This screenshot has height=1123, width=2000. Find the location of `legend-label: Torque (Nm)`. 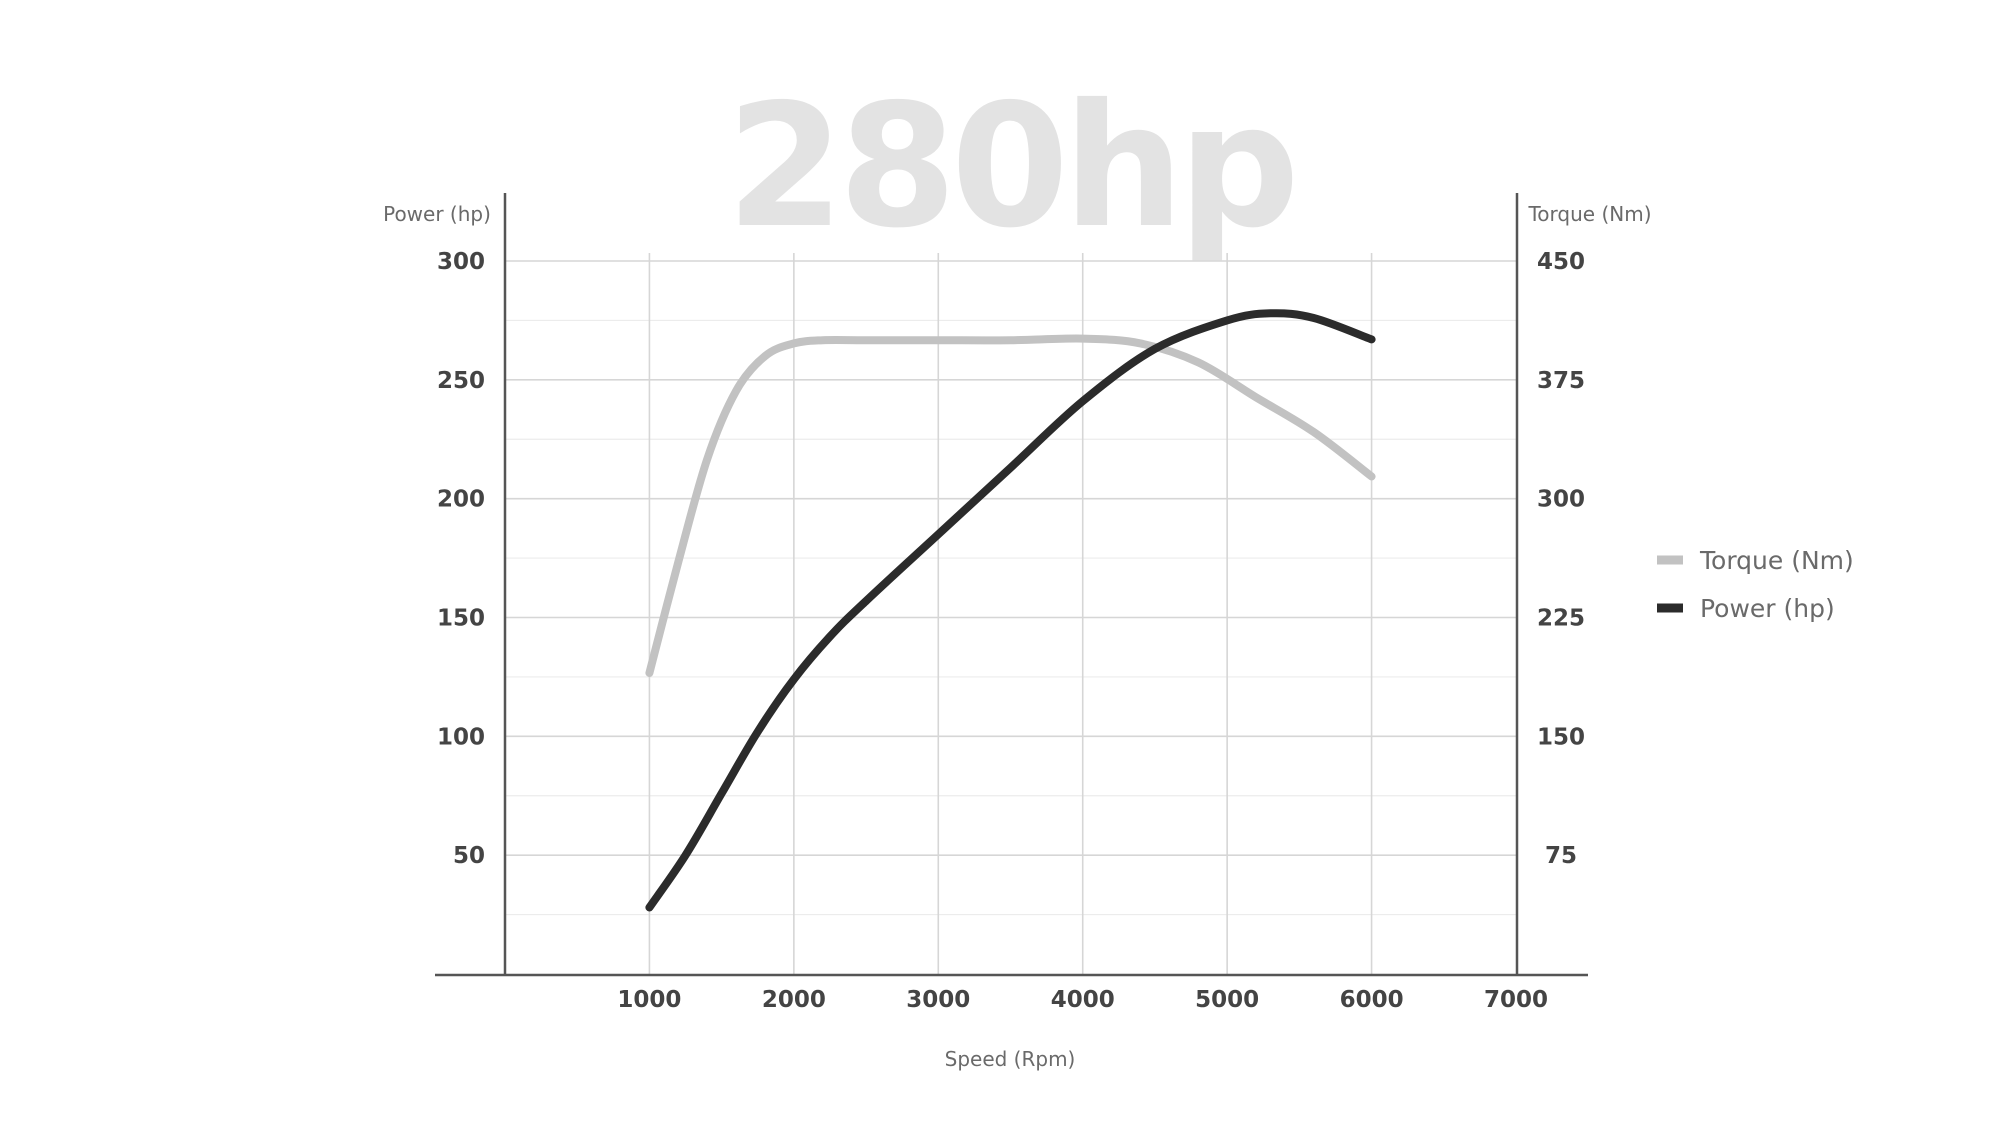

legend-label: Torque (Nm) is located at coordinates (1776, 560).